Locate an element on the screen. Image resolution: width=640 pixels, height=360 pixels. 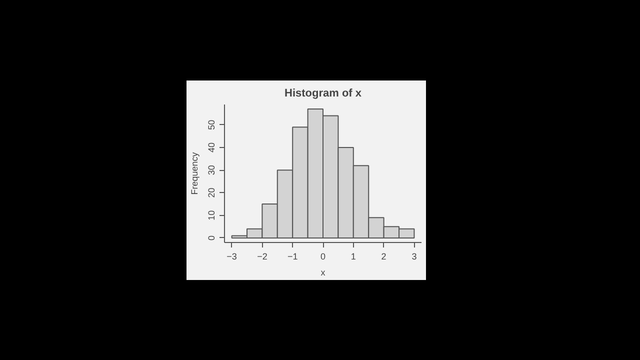
x-tick-label: 2 is located at coordinates (383, 257).